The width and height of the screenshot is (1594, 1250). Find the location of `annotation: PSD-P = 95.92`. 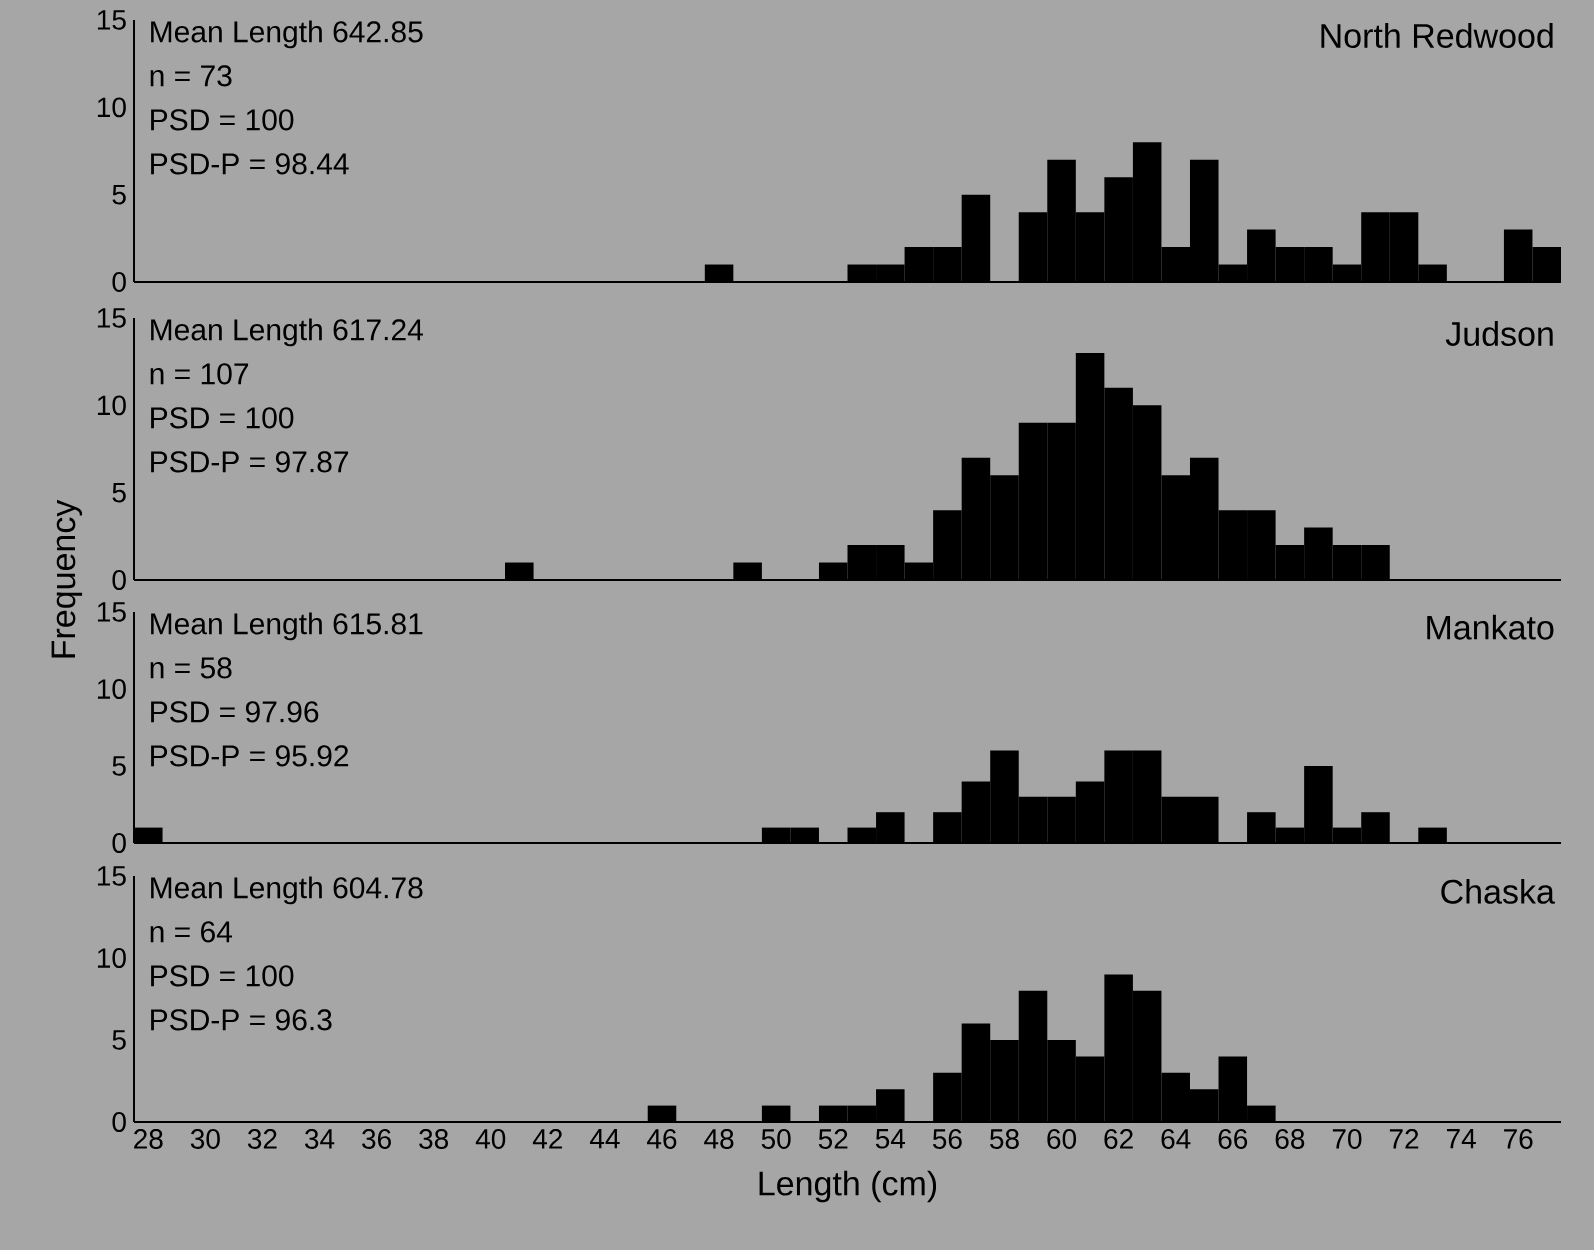

annotation: PSD-P = 95.92 is located at coordinates (250, 756).